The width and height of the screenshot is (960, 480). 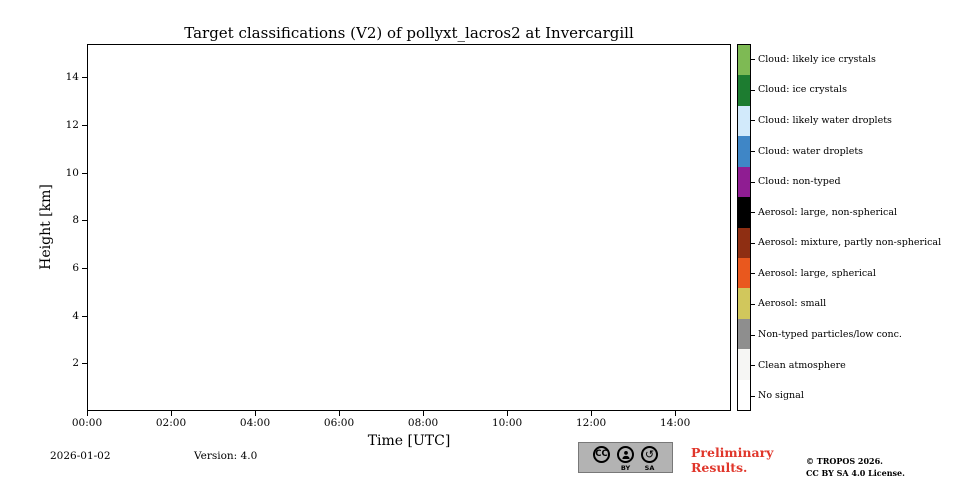 I want to click on legend-label: Cloud: likely ice crystals, so click(x=817, y=59).